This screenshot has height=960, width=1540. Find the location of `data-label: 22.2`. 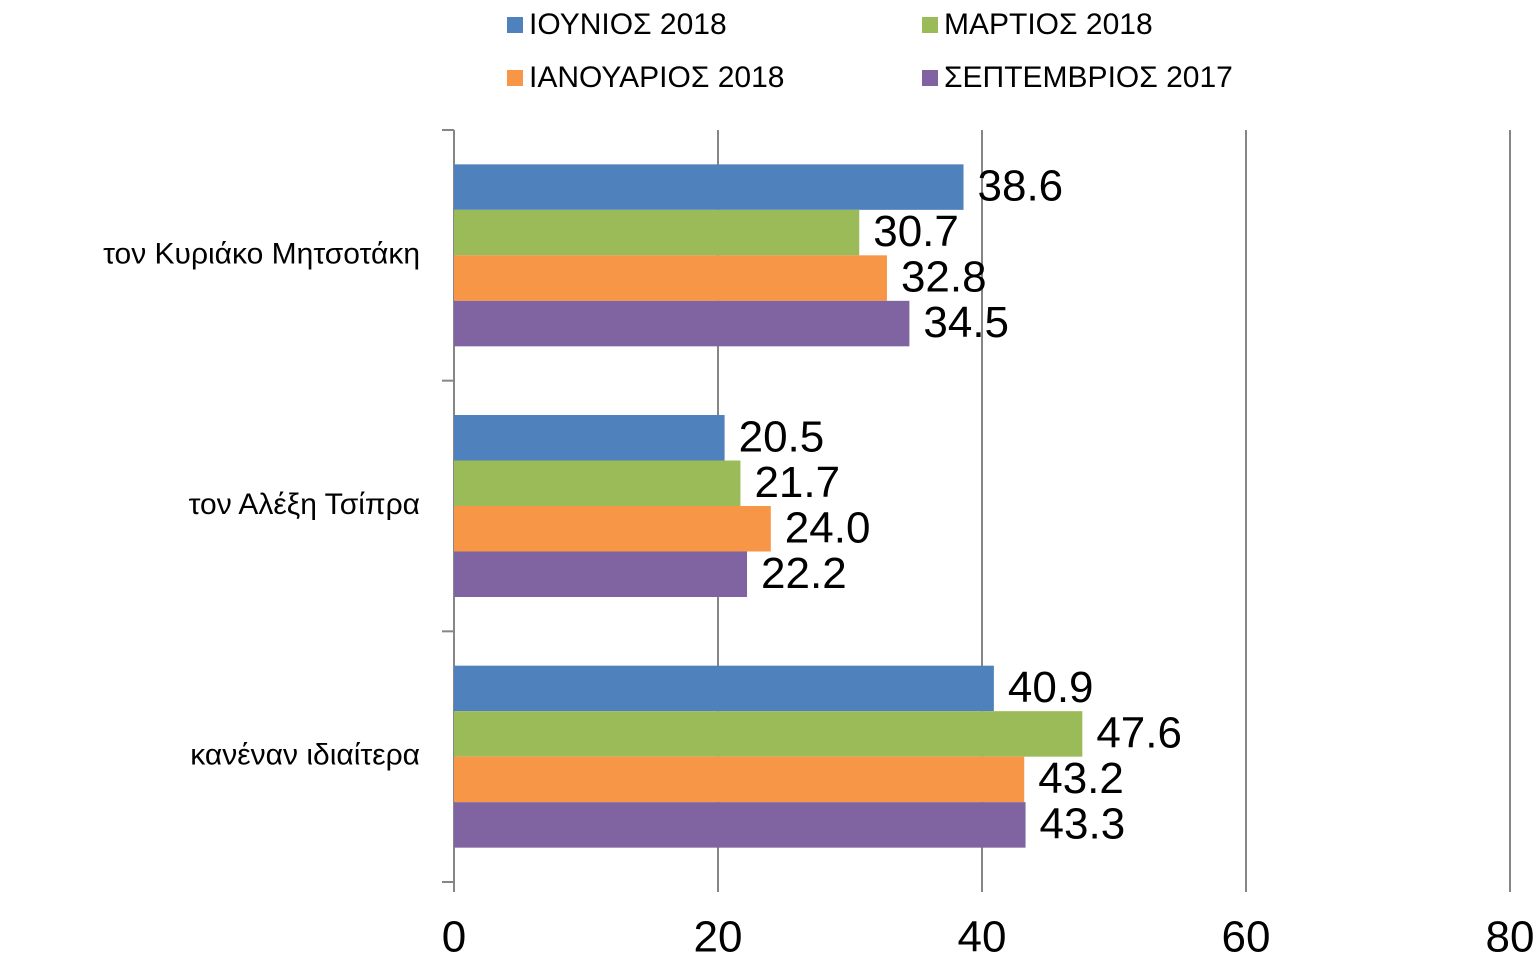

data-label: 22.2 is located at coordinates (804, 573).